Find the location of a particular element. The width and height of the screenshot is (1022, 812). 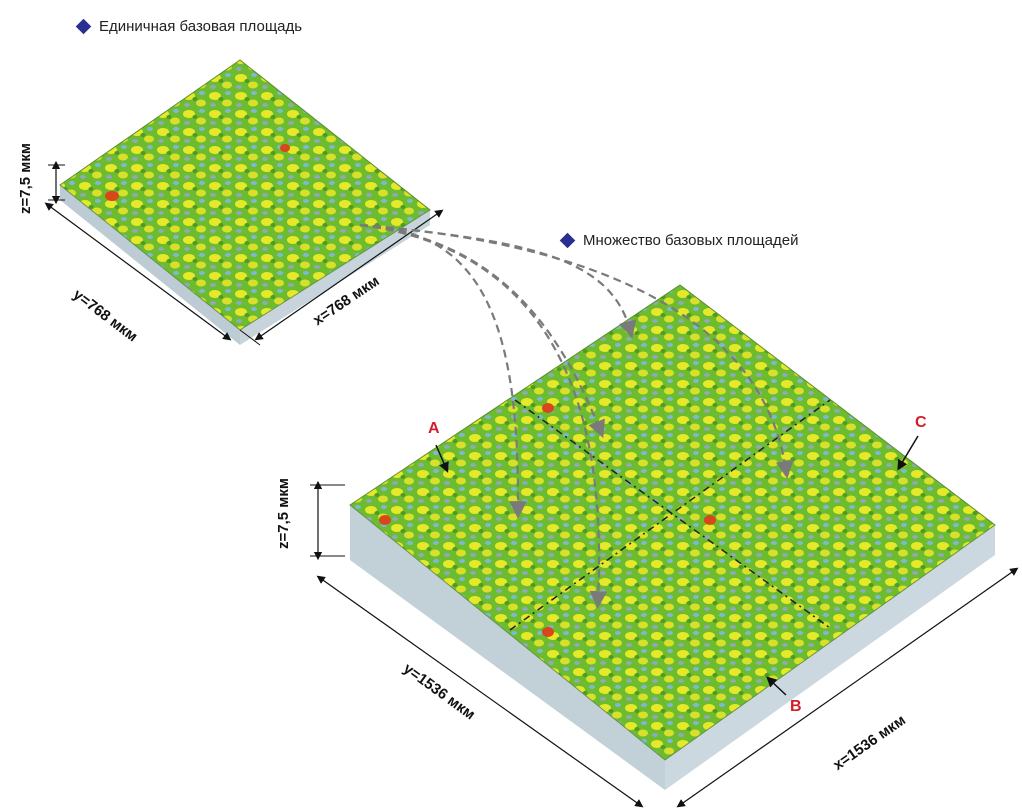

marker-a: A is located at coordinates (434, 428).